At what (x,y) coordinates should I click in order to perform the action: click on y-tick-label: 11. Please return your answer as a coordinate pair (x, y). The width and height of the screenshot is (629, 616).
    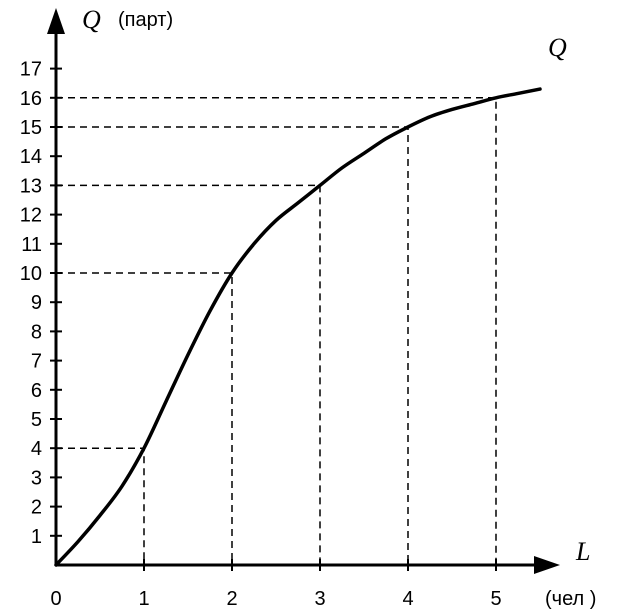
    Looking at the image, I should click on (31, 245).